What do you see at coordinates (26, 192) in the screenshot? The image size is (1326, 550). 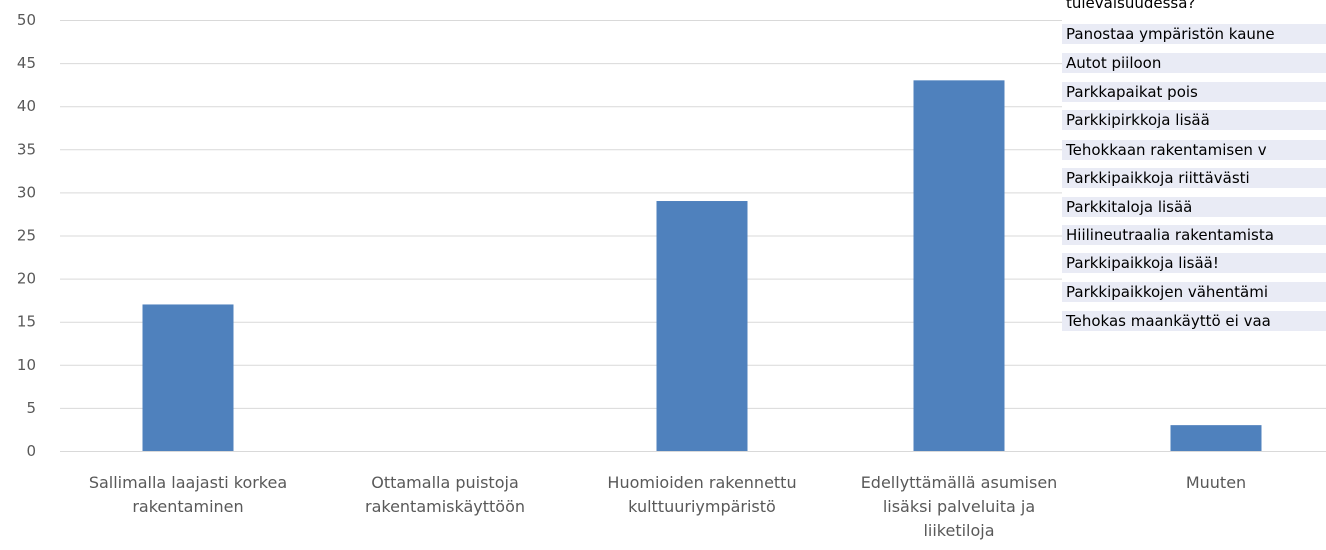 I see `y-tick-label: 30` at bounding box center [26, 192].